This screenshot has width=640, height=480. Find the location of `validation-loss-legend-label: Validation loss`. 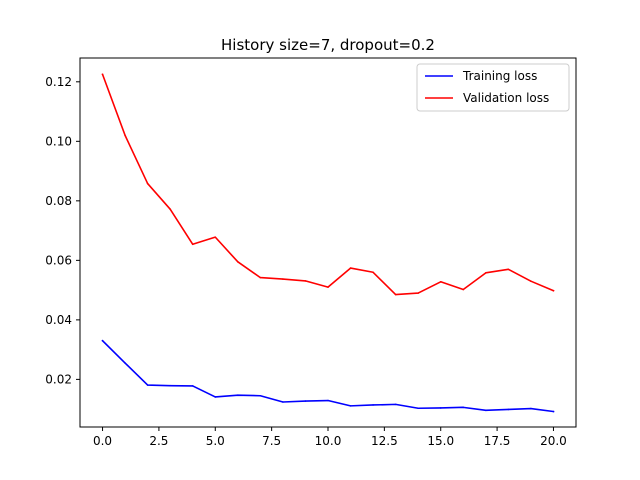

validation-loss-legend-label: Validation loss is located at coordinates (506, 98).